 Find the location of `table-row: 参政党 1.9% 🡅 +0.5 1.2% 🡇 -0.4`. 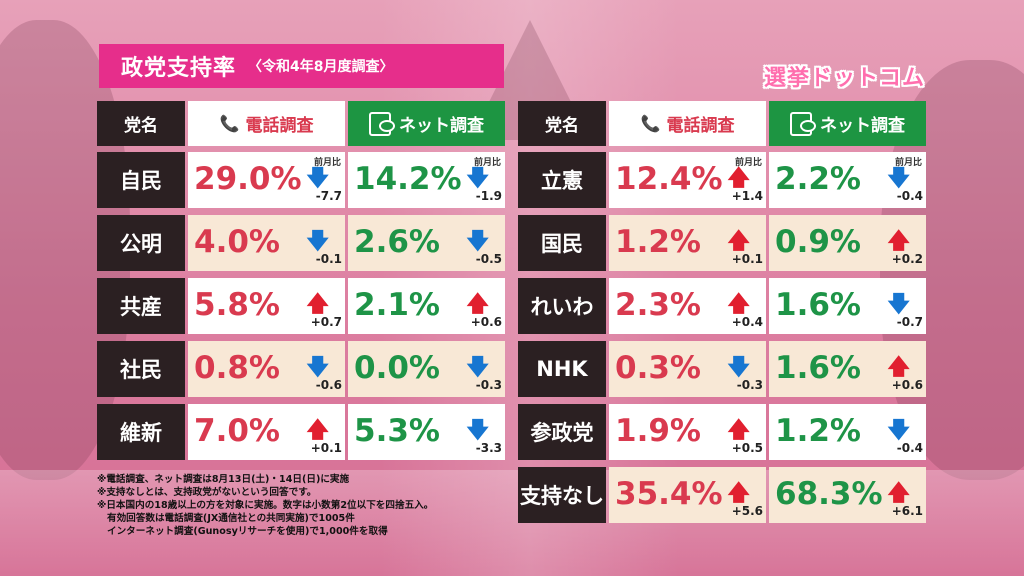

table-row: 参政党 1.9% 🡅 +0.5 1.2% 🡇 -0.4 is located at coordinates (722, 432).